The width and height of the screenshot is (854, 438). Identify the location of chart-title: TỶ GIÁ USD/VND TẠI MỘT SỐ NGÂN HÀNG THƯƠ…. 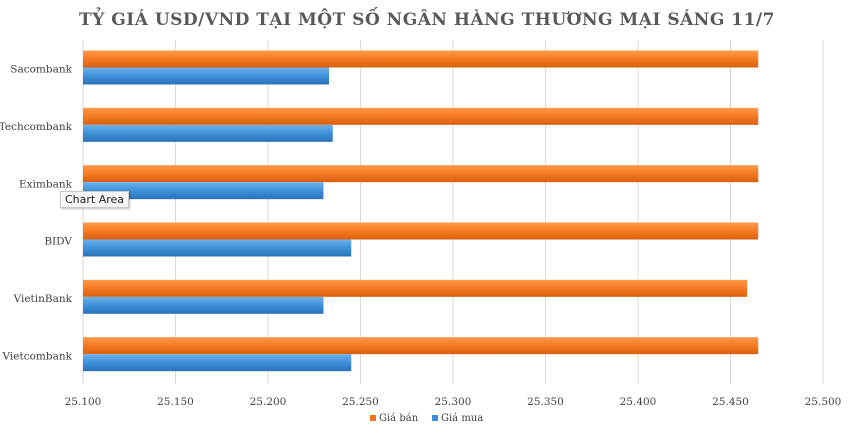
(427, 18).